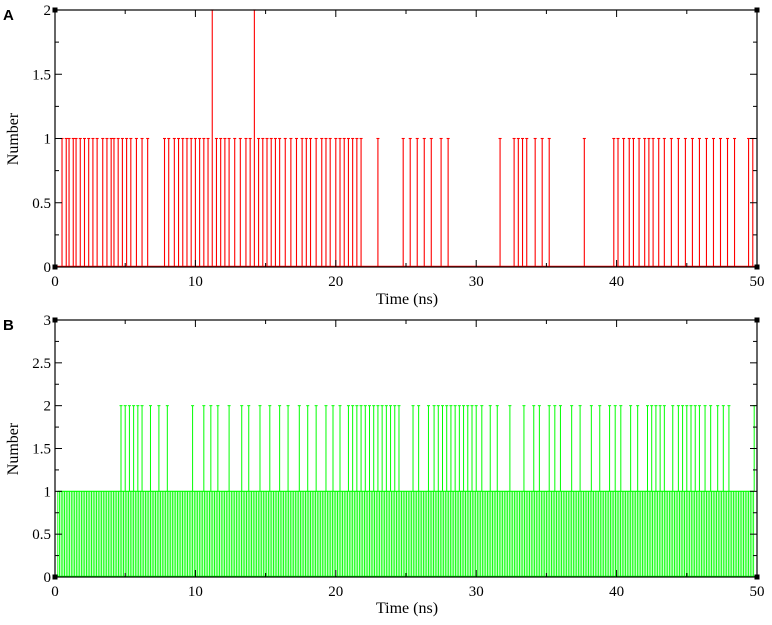  Describe the element at coordinates (616, 592) in the screenshot. I see `panel-b-x-tick-label: 40` at that location.